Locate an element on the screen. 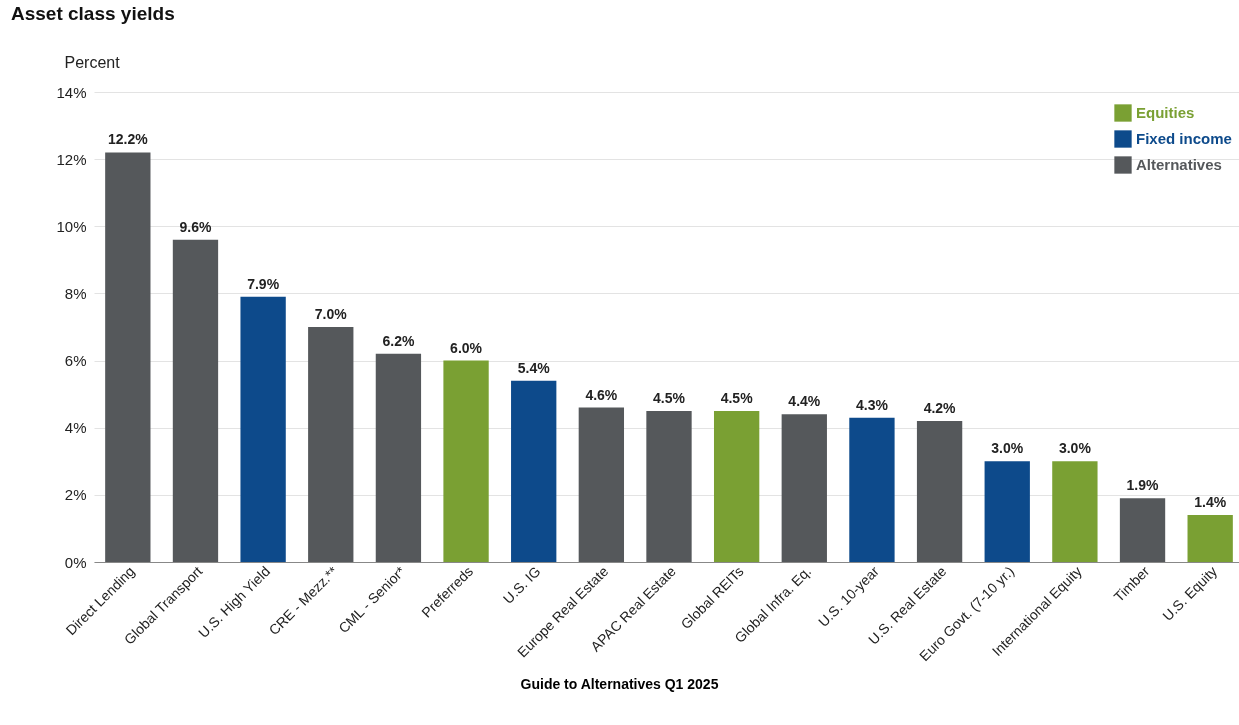 The image size is (1239, 725). data-label: 7.9% is located at coordinates (263, 283).